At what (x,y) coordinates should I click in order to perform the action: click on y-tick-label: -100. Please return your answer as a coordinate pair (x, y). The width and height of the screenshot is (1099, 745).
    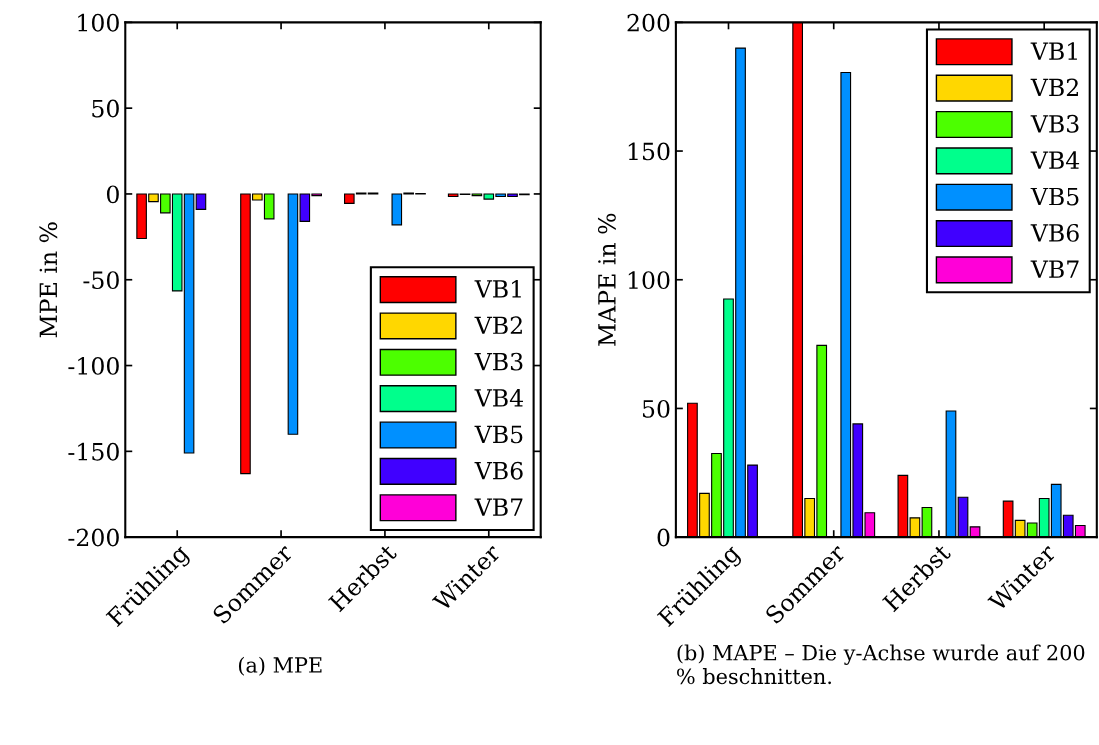
    Looking at the image, I should click on (93, 365).